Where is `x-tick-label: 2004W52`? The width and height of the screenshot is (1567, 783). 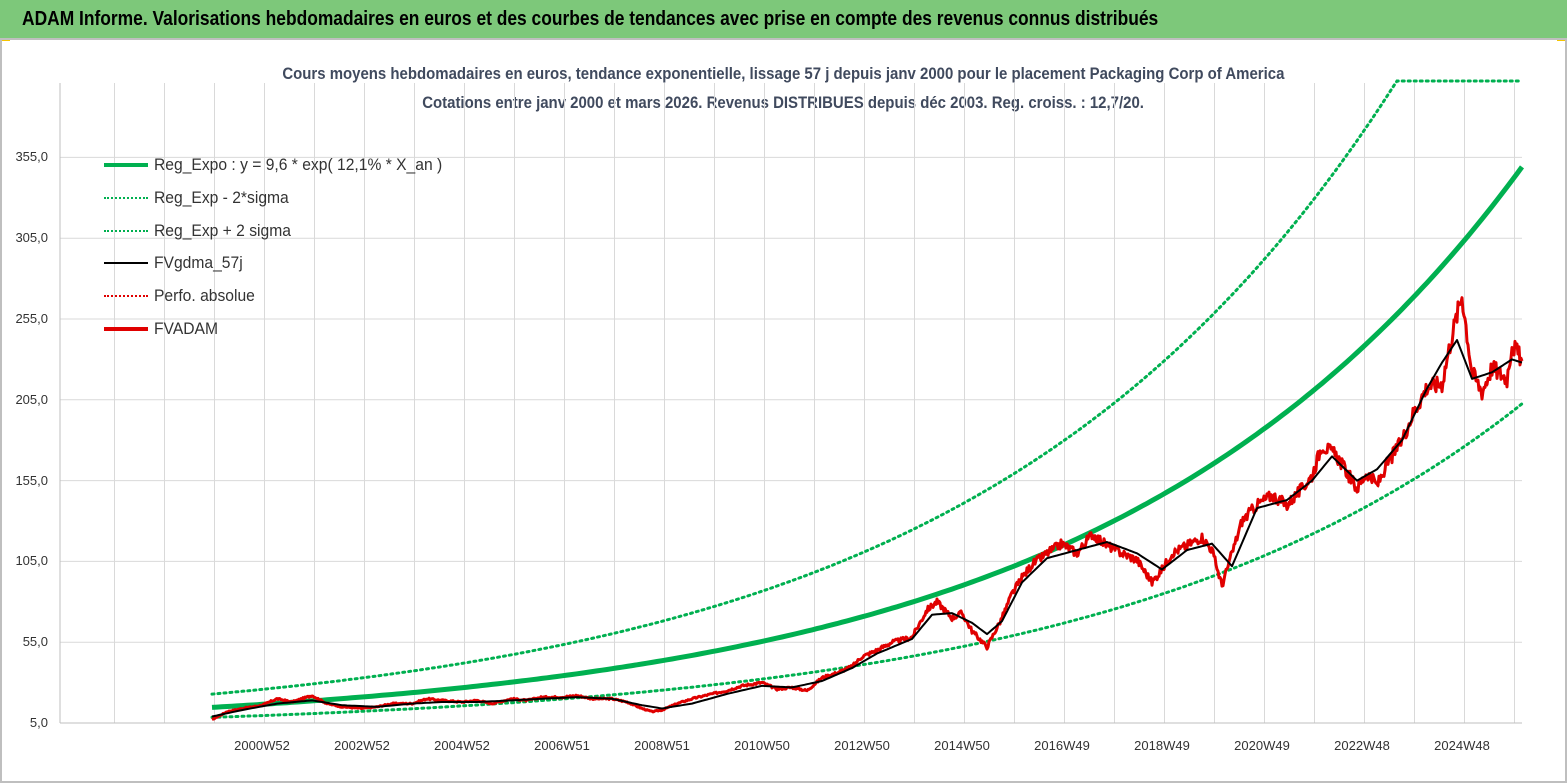 x-tick-label: 2004W52 is located at coordinates (462, 745).